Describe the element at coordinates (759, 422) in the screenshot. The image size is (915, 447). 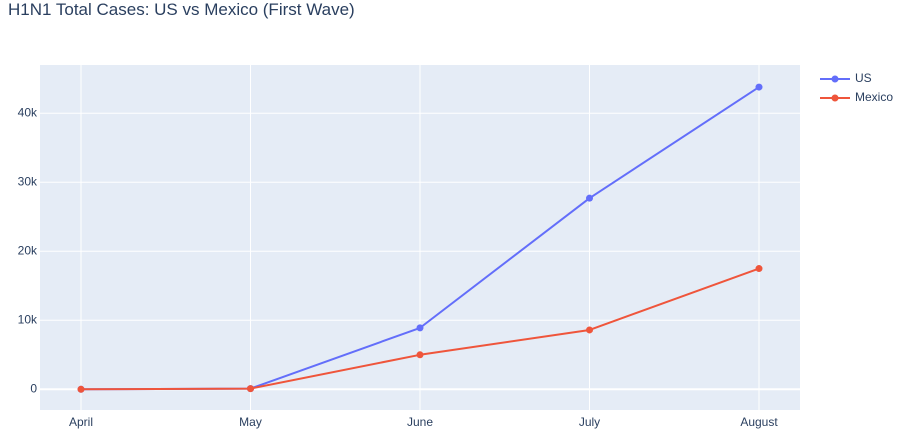
I see `x-tick-label: August` at that location.